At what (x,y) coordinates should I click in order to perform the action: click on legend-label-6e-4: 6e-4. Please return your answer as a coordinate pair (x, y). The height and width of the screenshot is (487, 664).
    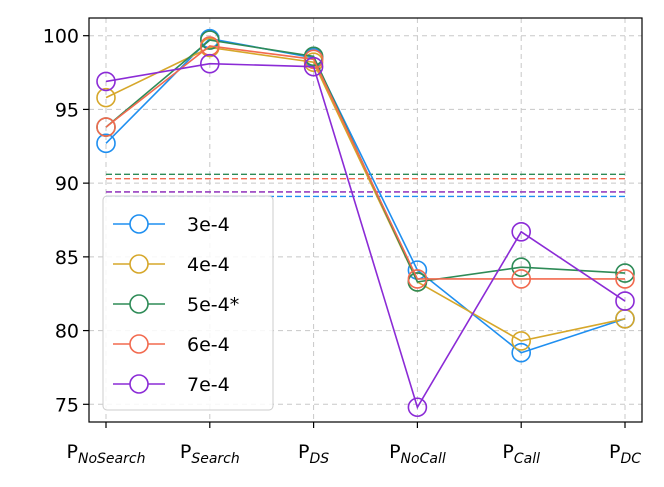
    Looking at the image, I should click on (208, 345).